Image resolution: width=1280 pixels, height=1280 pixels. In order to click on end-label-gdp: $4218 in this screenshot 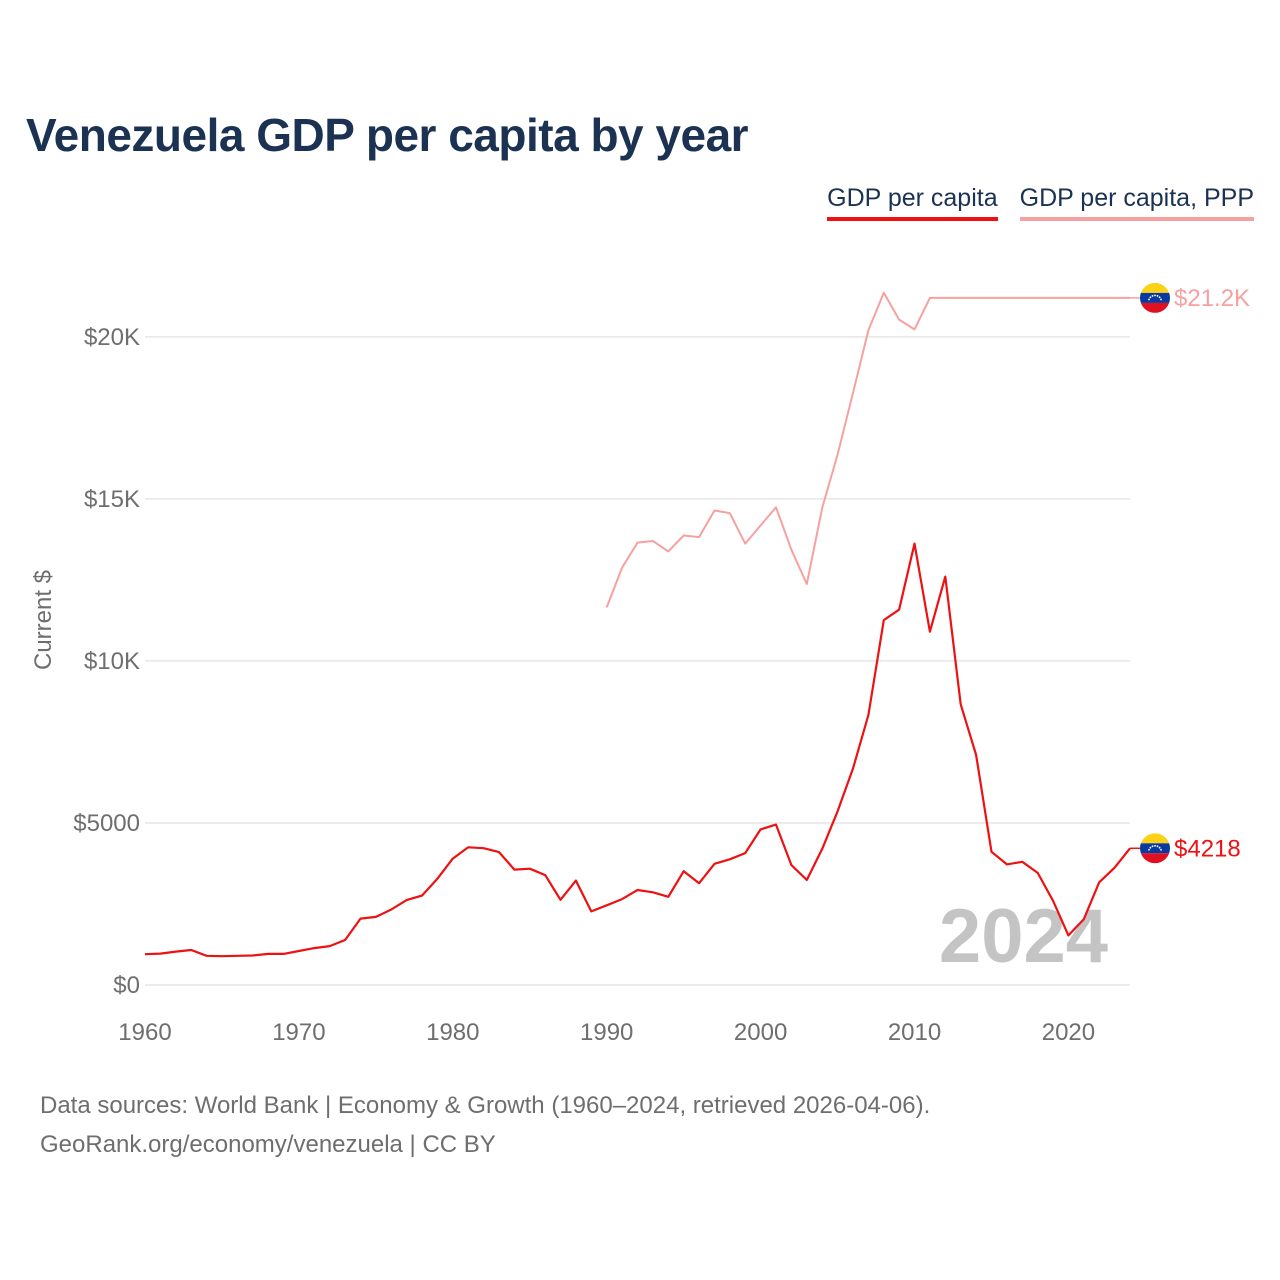, I will do `click(1207, 848)`.